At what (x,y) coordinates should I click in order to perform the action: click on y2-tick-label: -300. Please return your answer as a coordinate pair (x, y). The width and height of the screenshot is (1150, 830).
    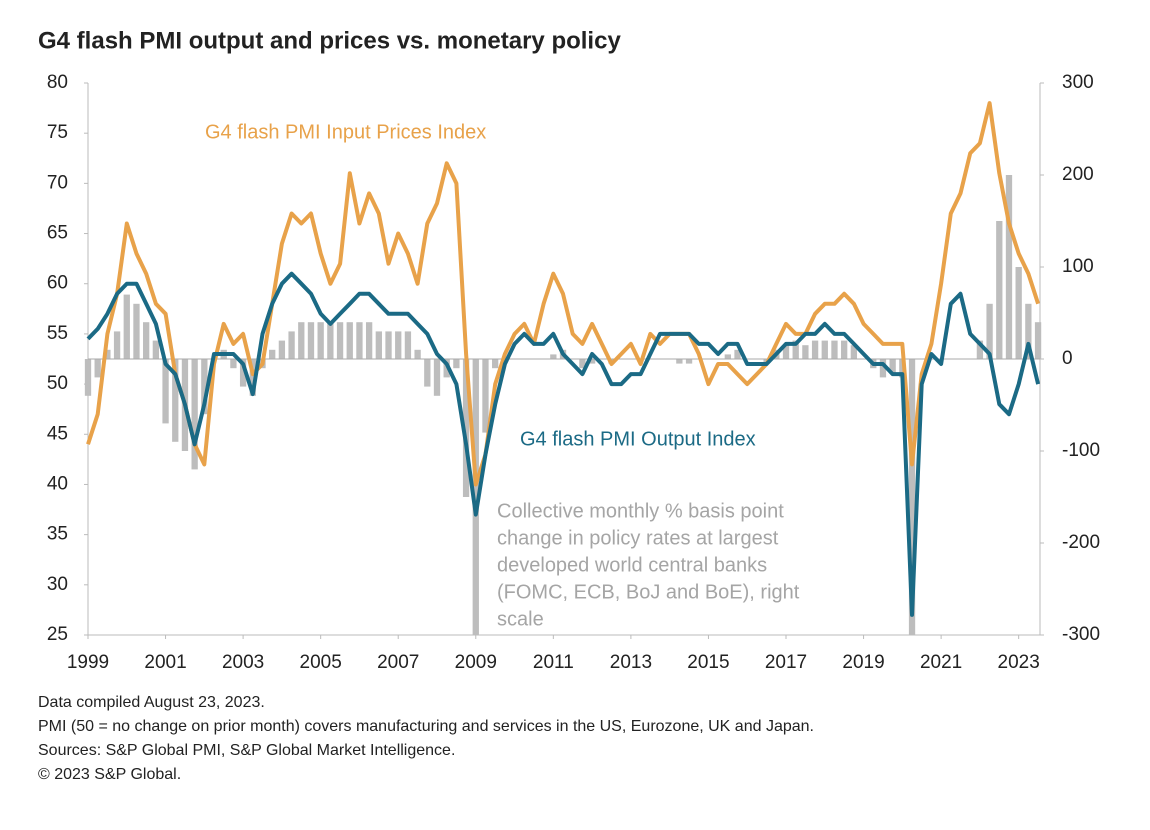
    Looking at the image, I should click on (1081, 634).